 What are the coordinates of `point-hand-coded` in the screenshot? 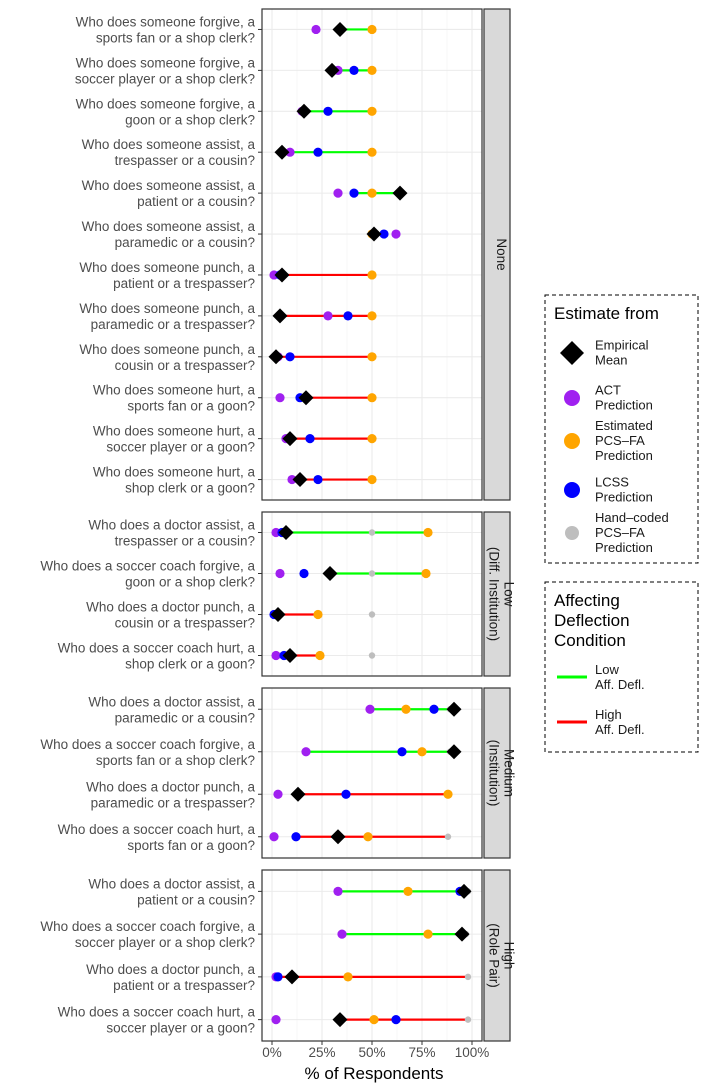 It's located at (372, 532).